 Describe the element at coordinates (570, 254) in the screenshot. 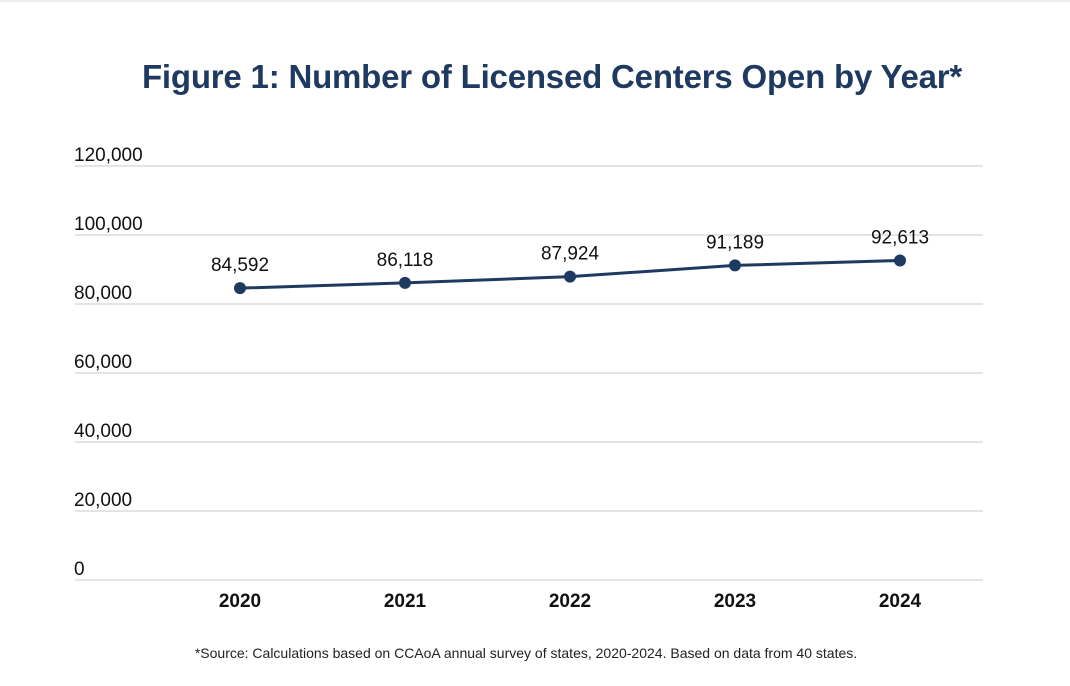

I see `data-label: 87,924` at that location.